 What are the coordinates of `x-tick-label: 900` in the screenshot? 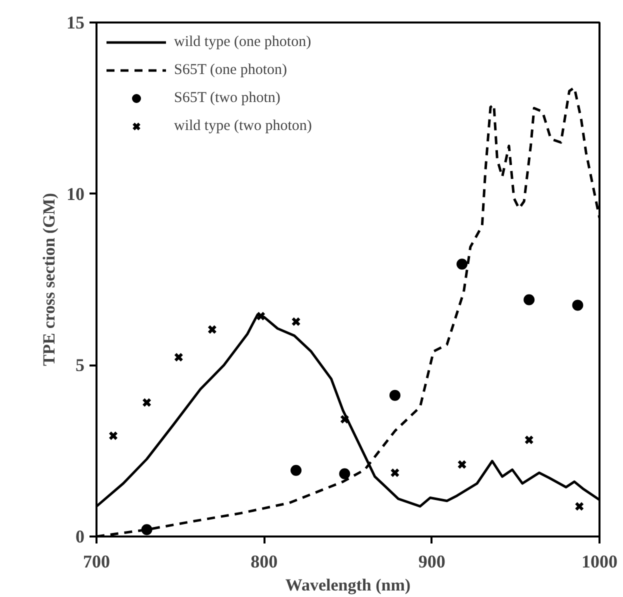 It's located at (432, 562).